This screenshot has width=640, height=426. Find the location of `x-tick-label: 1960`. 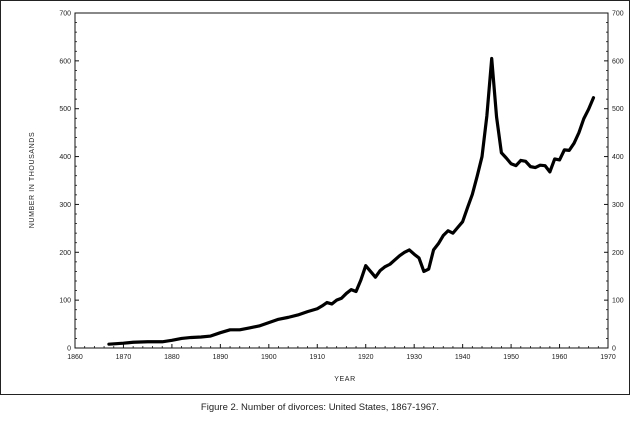

x-tick-label: 1960 is located at coordinates (560, 357).